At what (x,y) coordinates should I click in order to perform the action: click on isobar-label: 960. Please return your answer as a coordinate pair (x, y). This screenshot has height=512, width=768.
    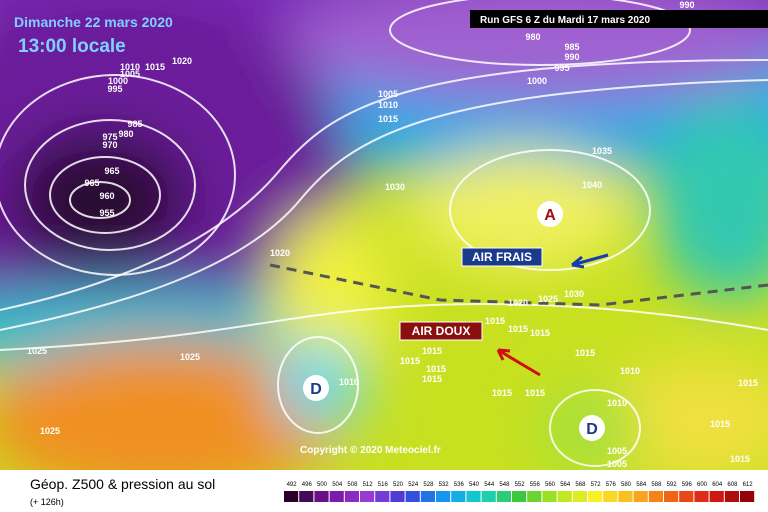
    Looking at the image, I should click on (106, 196).